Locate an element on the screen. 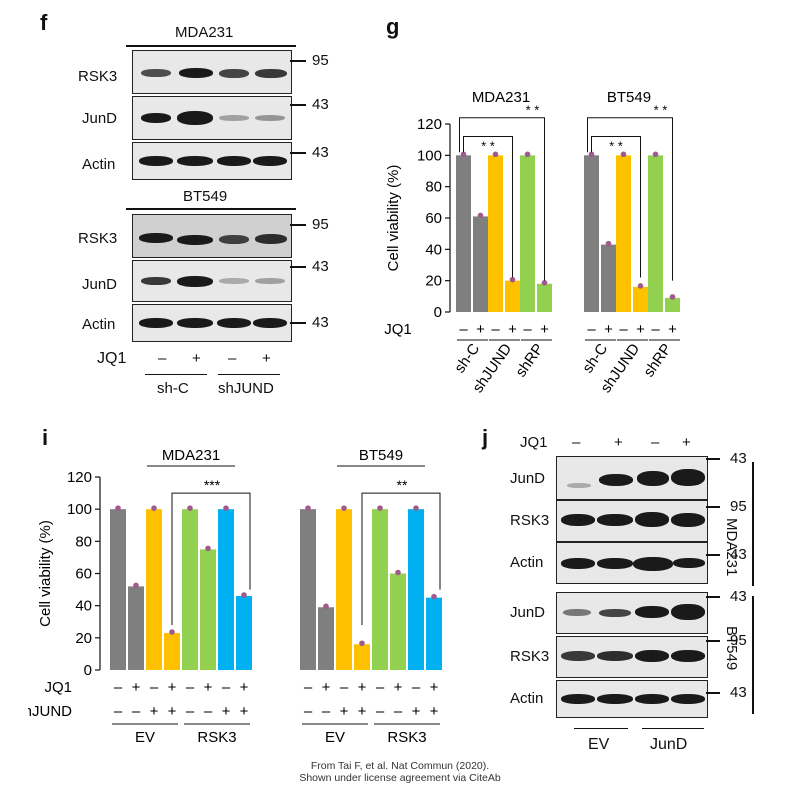 The height and width of the screenshot is (789, 799). western-blot-rsk3-bt549 is located at coordinates (212, 236).